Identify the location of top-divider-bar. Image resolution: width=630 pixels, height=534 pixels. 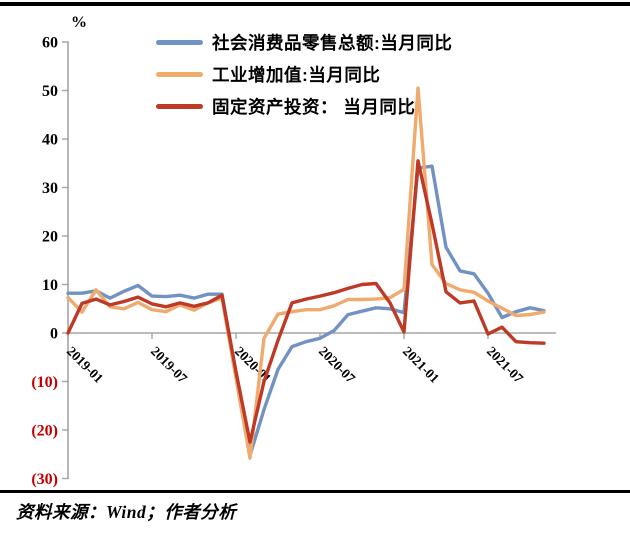
(315, 4).